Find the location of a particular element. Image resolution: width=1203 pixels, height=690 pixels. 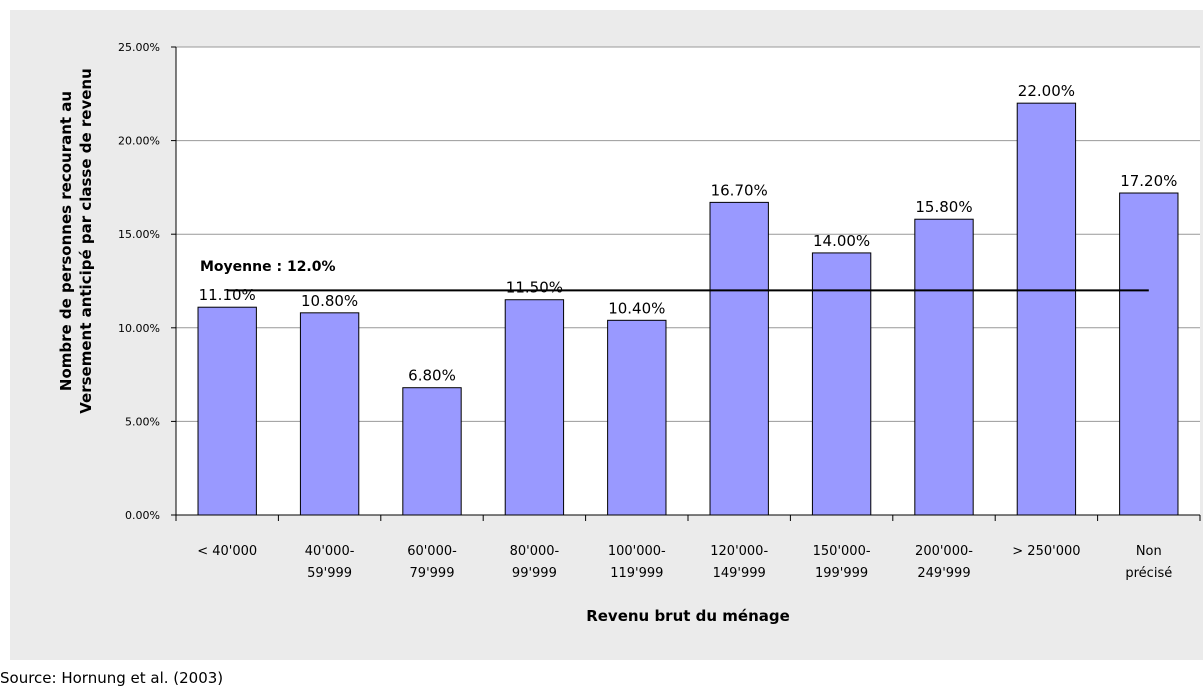

data-label: 11.10% is located at coordinates (227, 295).